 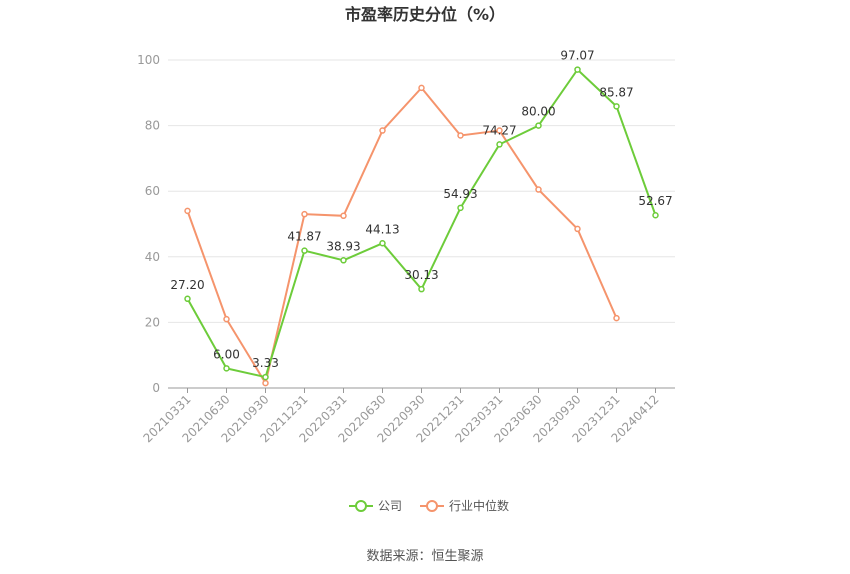 I want to click on y-tick-label: 0, so click(x=156, y=388).